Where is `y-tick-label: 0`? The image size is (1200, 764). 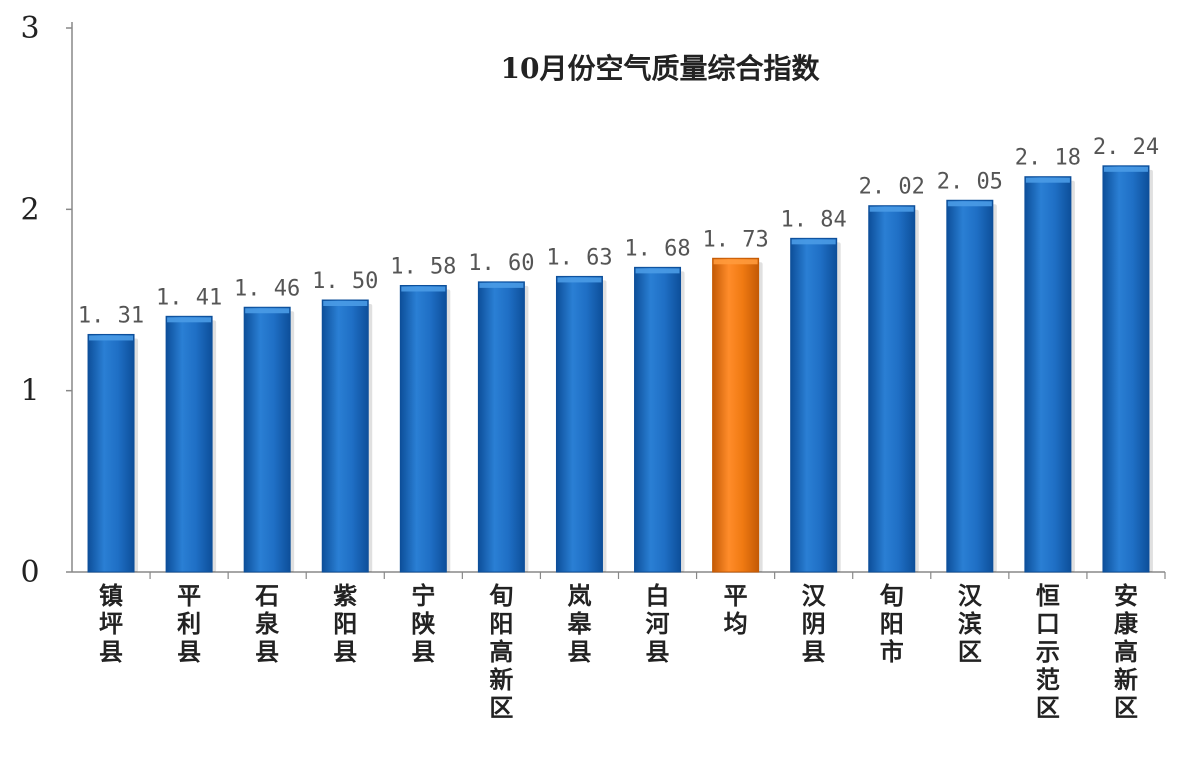
y-tick-label: 0 is located at coordinates (29, 572).